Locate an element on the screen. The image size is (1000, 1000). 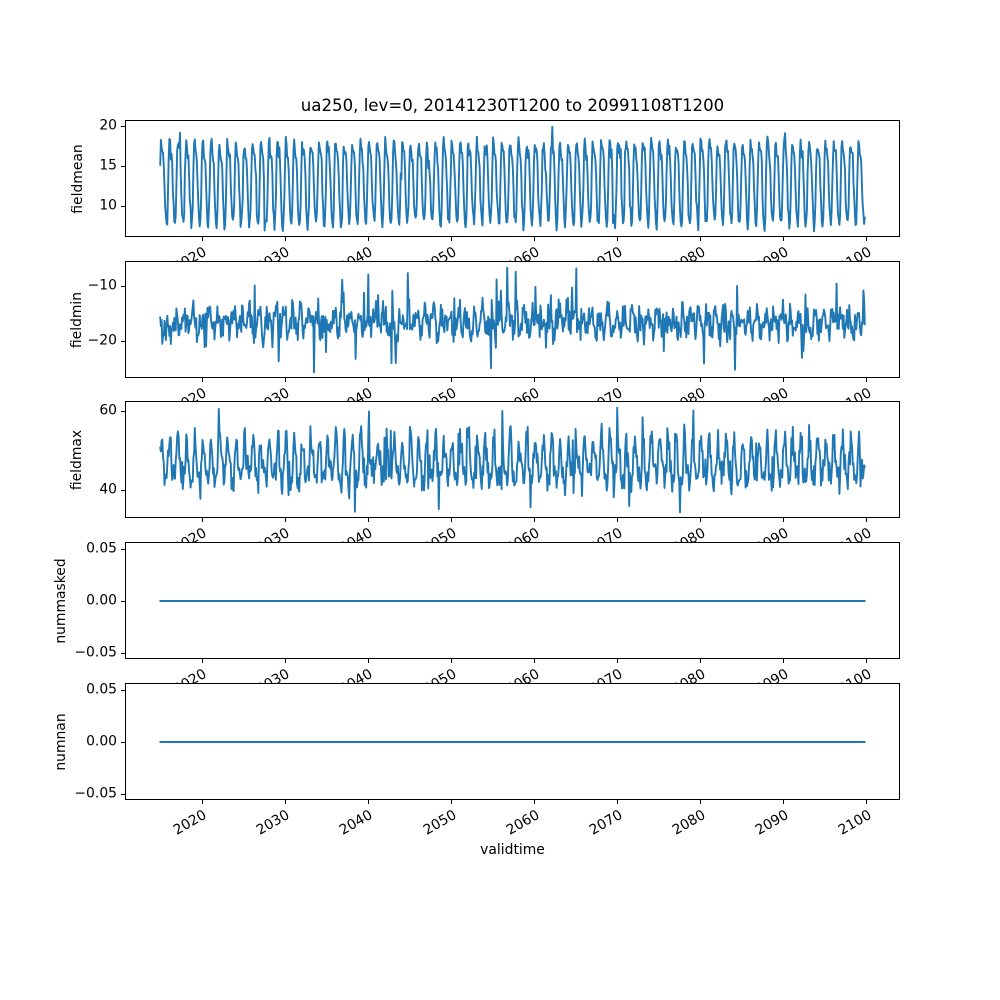
numnan-y-tick-label: 0.00 is located at coordinates (101, 741).